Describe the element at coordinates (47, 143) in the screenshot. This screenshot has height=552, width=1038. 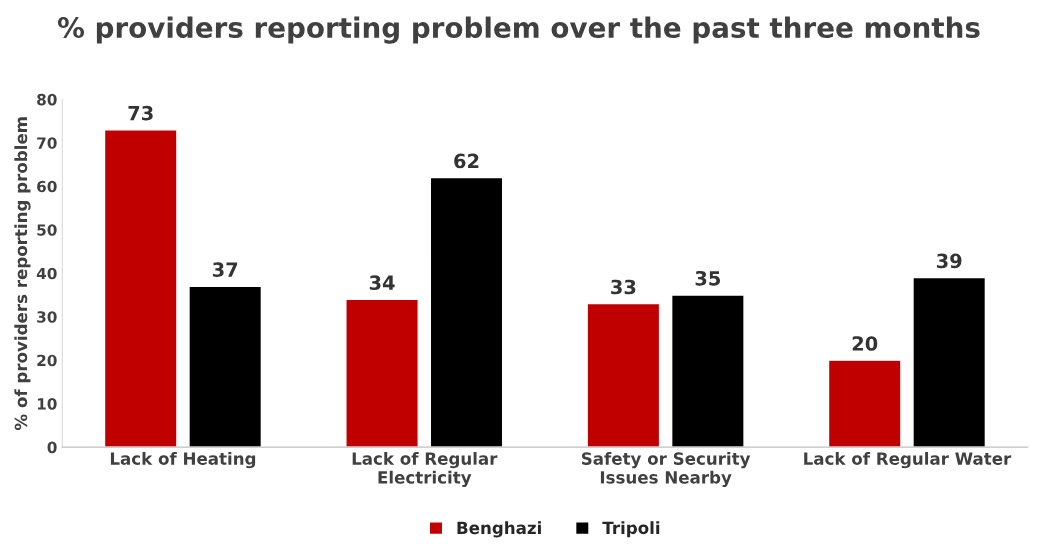
I see `y-tick-label: 70` at that location.